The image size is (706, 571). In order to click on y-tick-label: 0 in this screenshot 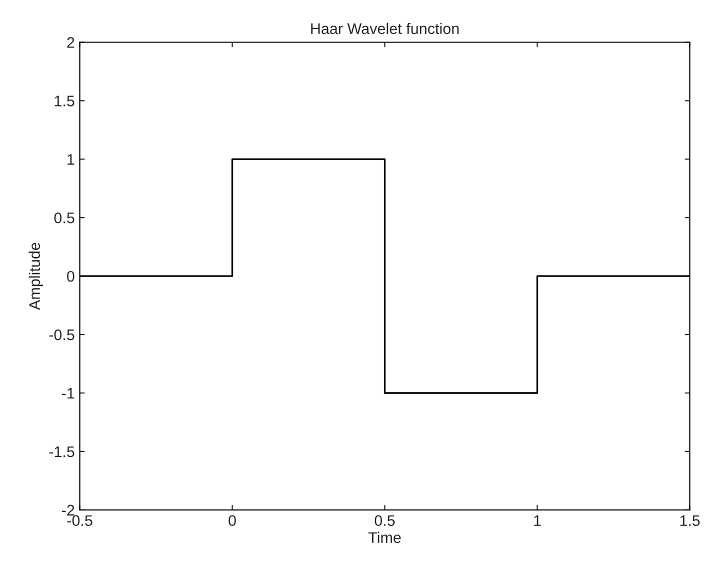, I will do `click(70, 276)`.